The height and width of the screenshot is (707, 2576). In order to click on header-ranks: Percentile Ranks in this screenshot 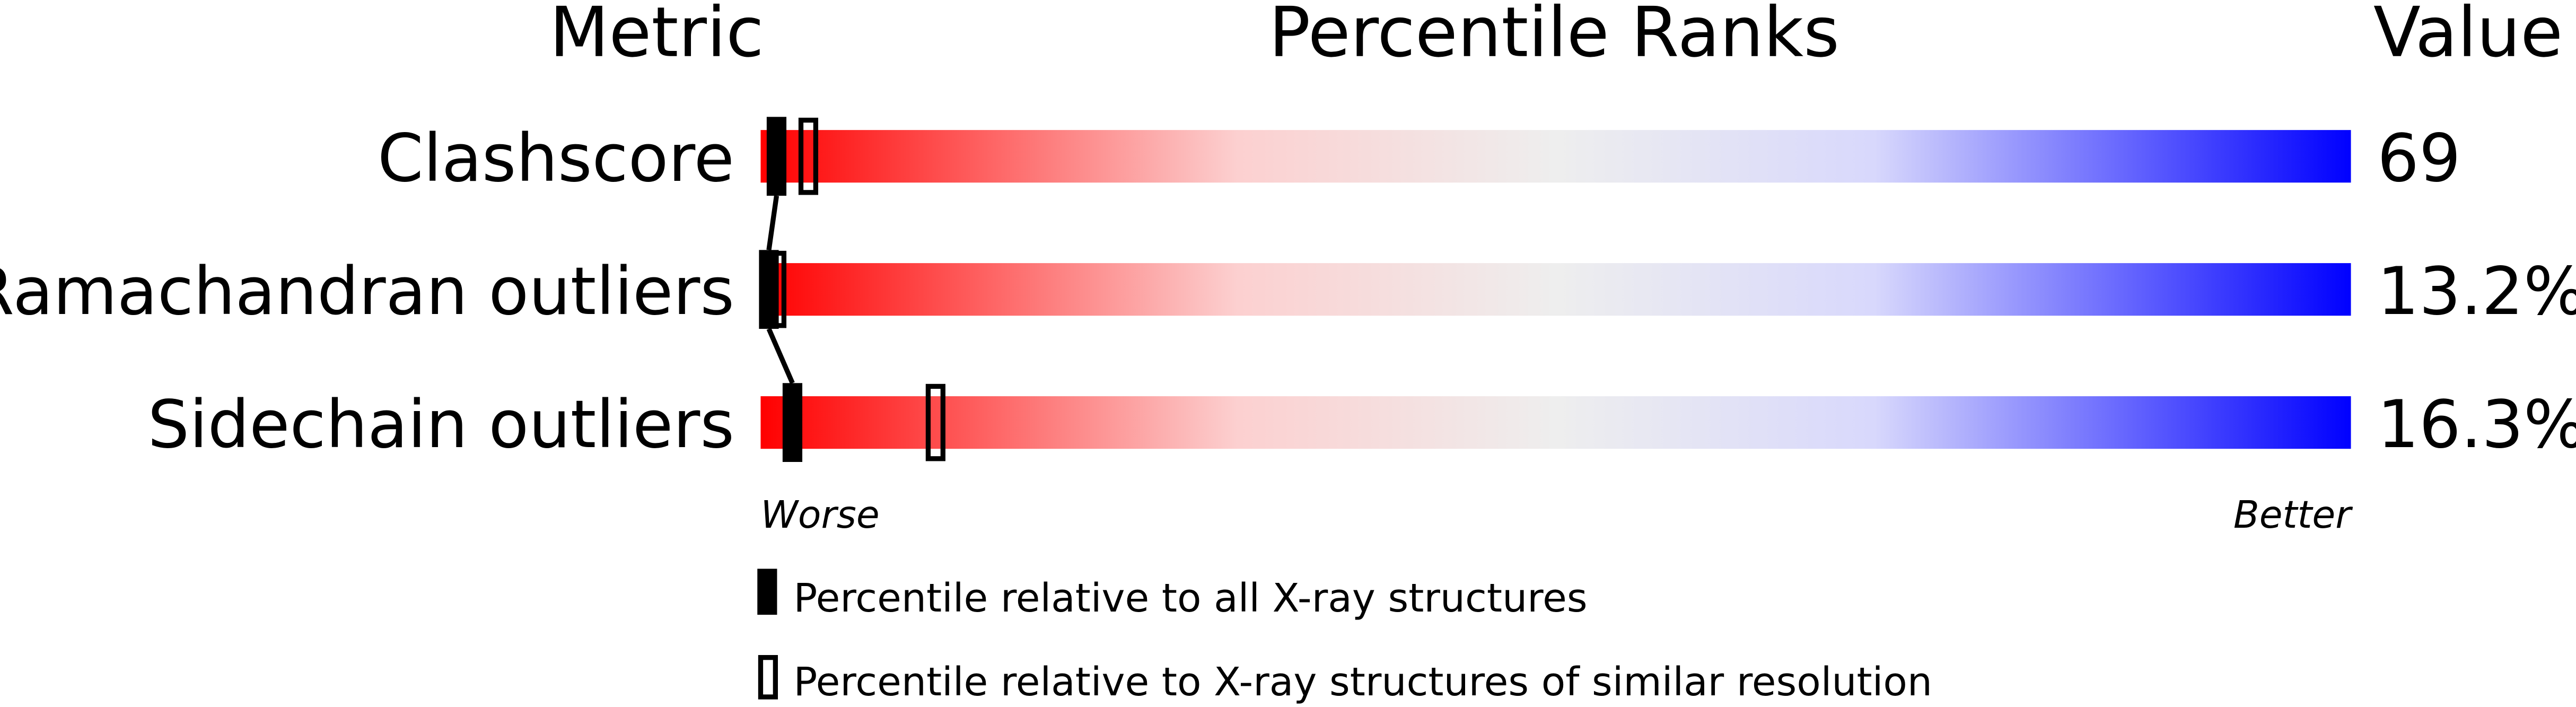, I will do `click(1554, 36)`.